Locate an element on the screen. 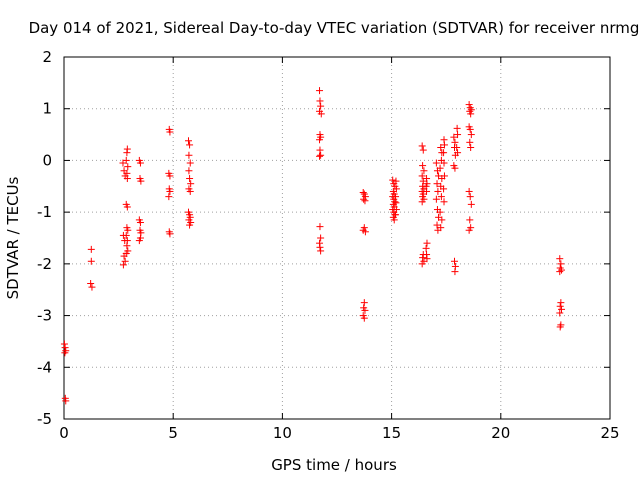  x-tick-label: 15 is located at coordinates (391, 433).